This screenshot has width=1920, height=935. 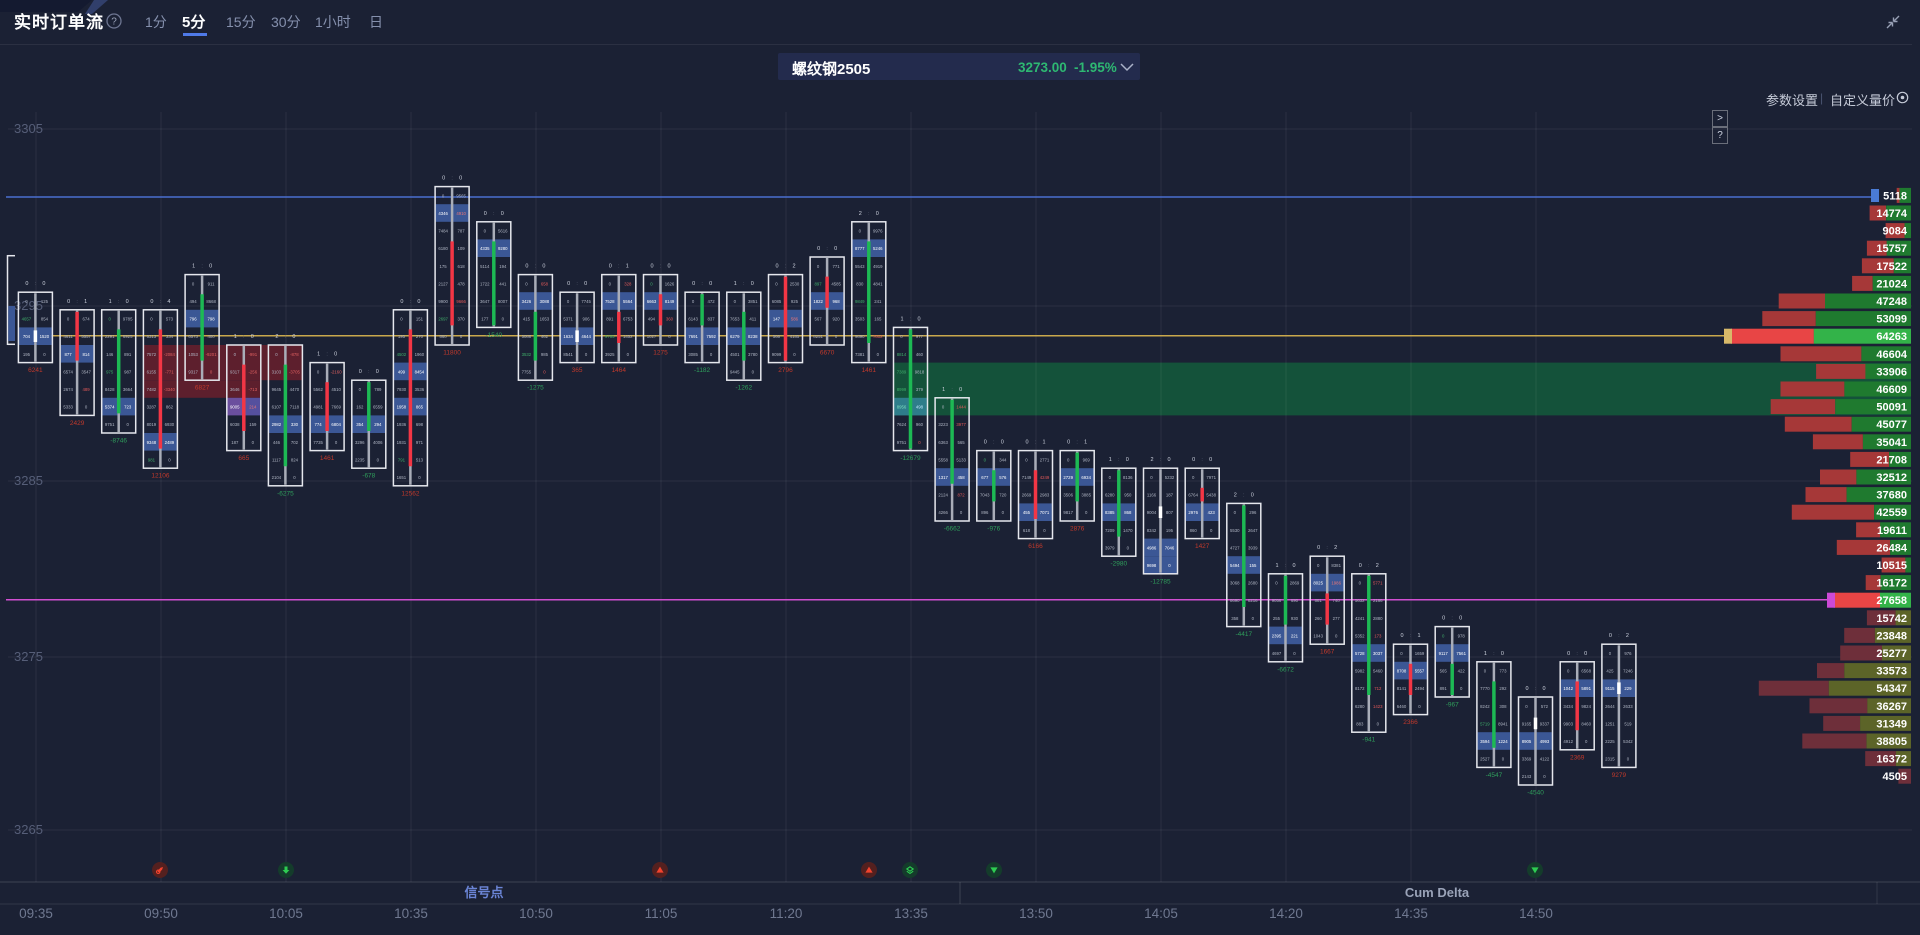 I want to click on svg-text: 3536, so click(x=420, y=389).